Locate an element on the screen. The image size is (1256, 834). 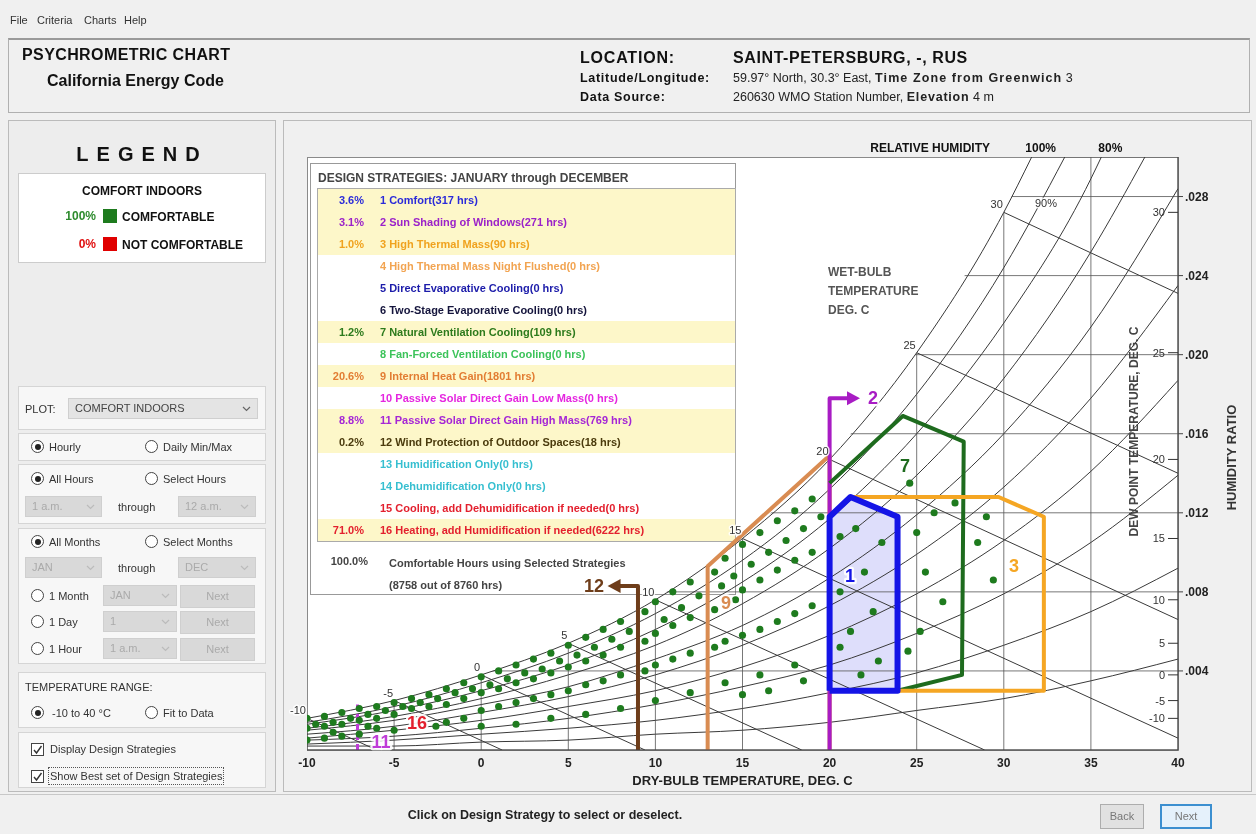
annotation: 7 is located at coordinates (905, 466).